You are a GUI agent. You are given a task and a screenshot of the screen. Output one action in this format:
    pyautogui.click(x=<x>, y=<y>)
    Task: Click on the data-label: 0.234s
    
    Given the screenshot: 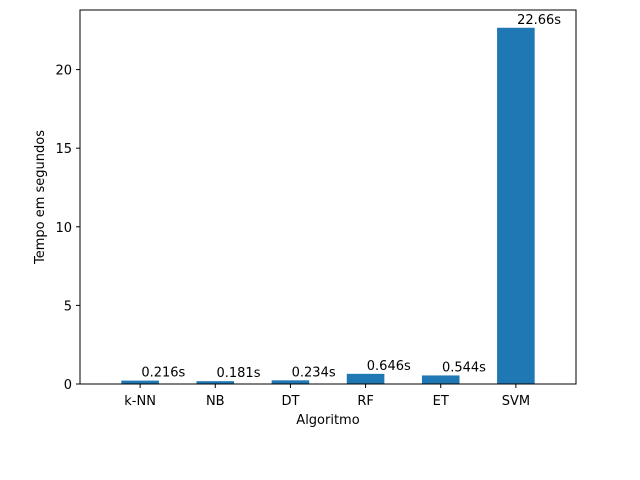 What is the action you would take?
    pyautogui.click(x=314, y=372)
    